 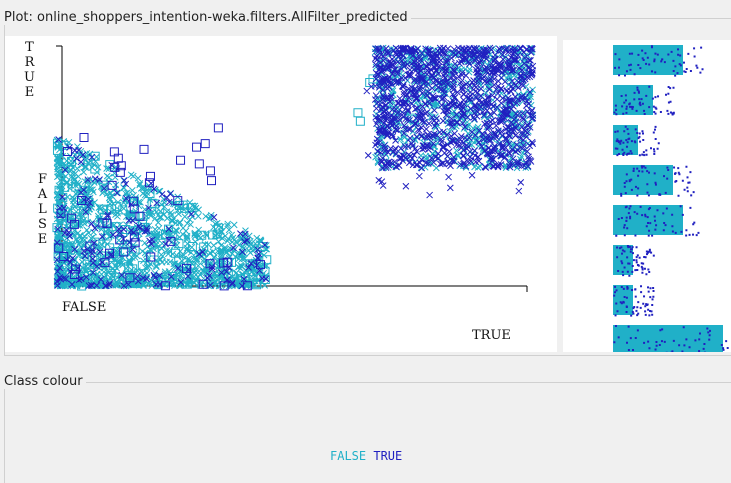 I want to click on matrix-panel, so click(x=647, y=196).